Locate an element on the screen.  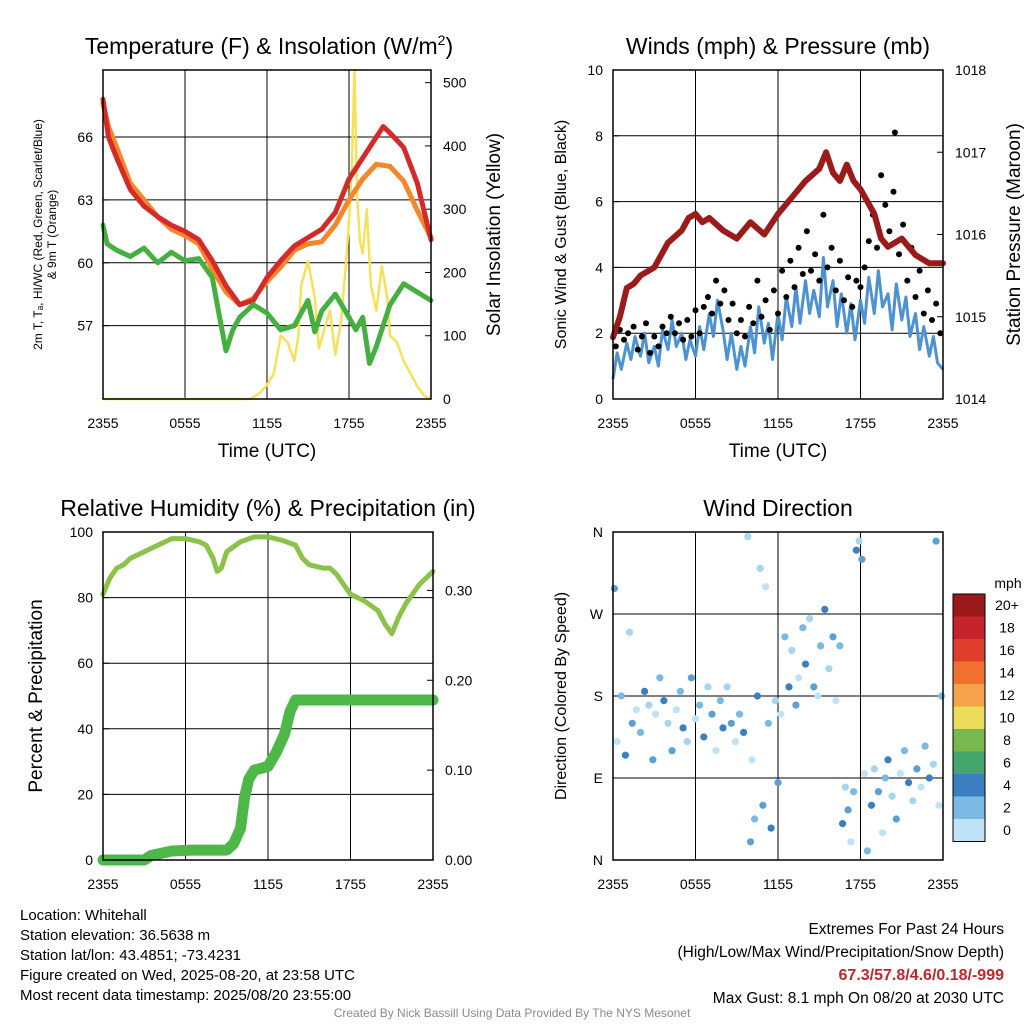
series-line-temp_2m is located at coordinates (267, 202).